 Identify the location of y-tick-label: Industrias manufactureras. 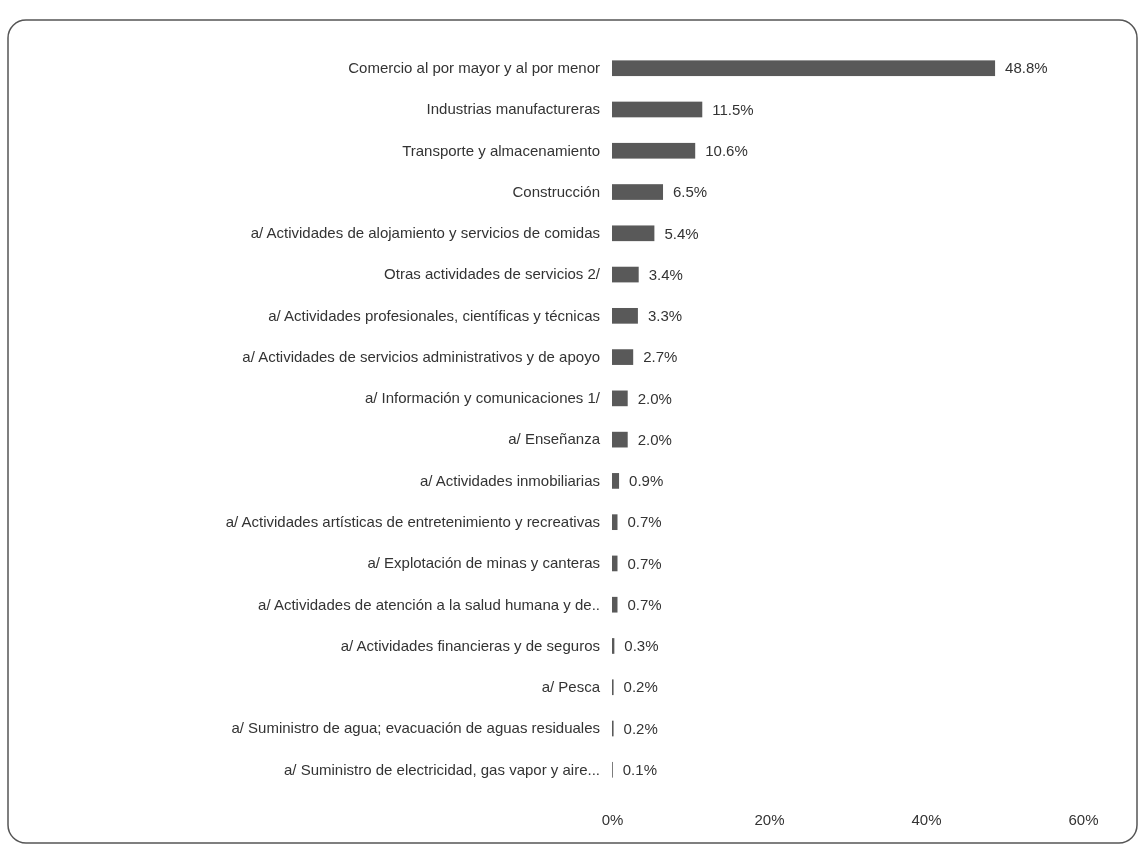
(513, 109).